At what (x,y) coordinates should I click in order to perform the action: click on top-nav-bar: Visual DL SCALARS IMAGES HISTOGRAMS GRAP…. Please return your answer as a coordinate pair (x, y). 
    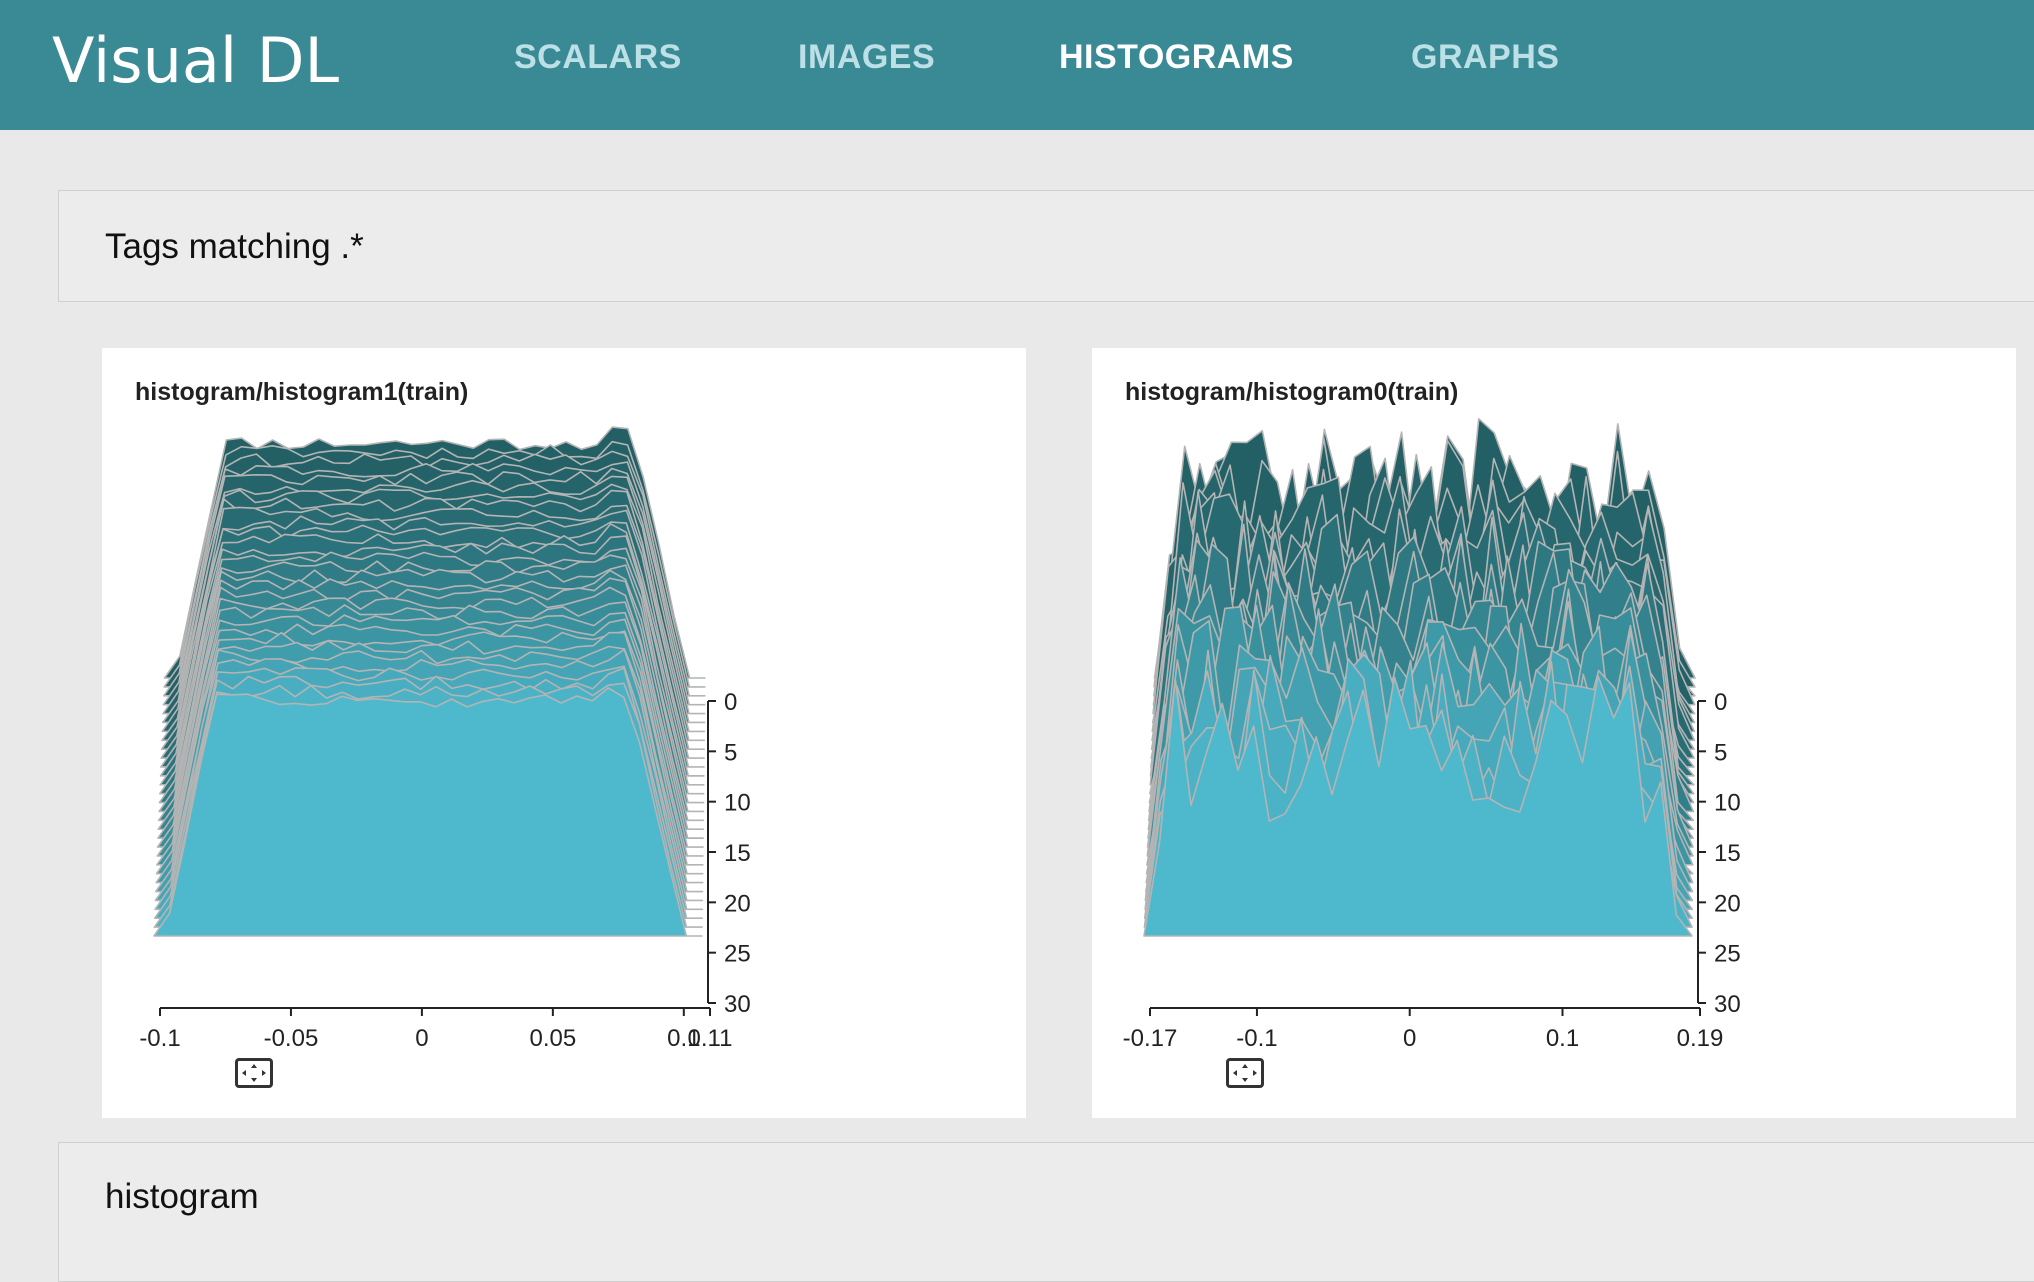
    Looking at the image, I should click on (1017, 65).